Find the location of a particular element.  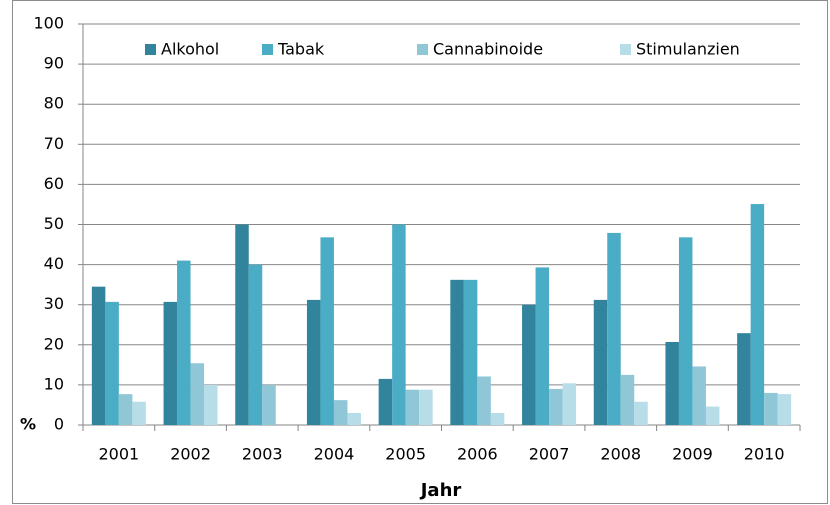

y-axis-label: % is located at coordinates (28, 424).